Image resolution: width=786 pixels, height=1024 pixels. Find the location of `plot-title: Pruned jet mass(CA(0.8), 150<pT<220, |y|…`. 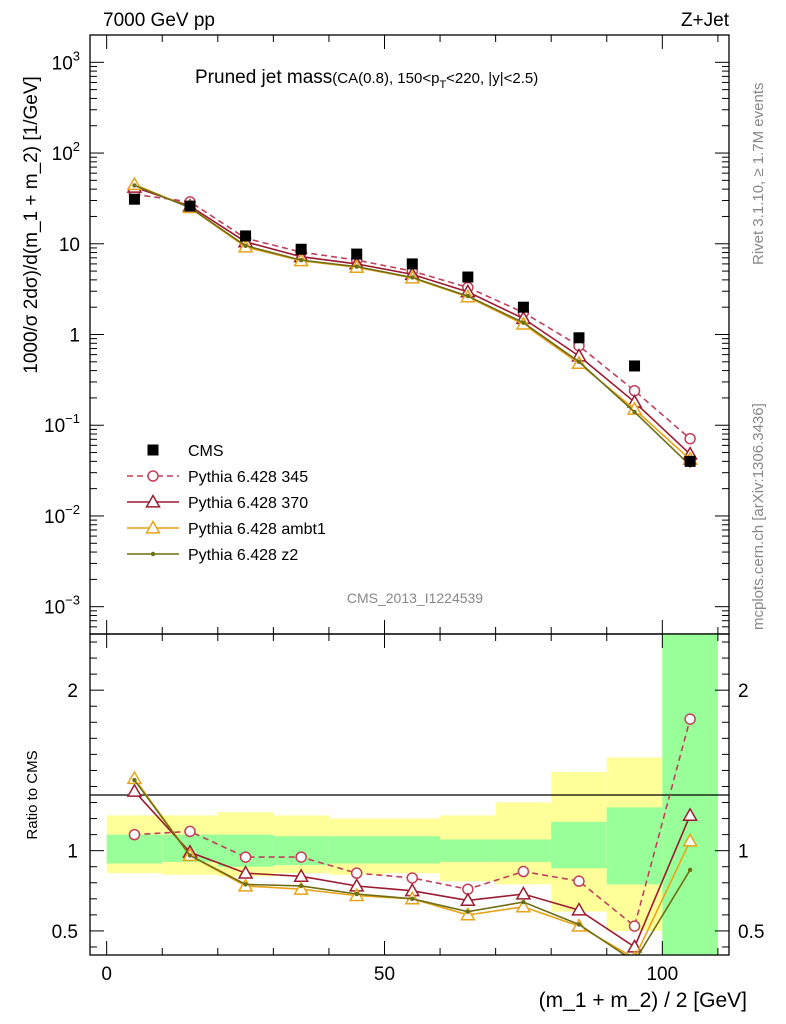

plot-title: Pruned jet mass(CA(0.8), 150<pT<220, |y|… is located at coordinates (366, 79).